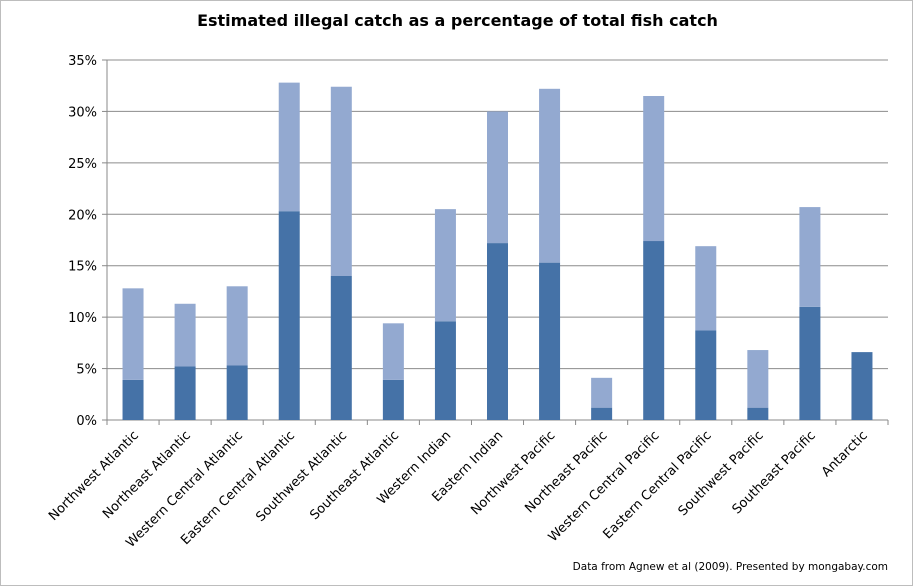 Image resolution: width=913 pixels, height=586 pixels. I want to click on x-tick-label: Southeast Atlantic, so click(354, 475).